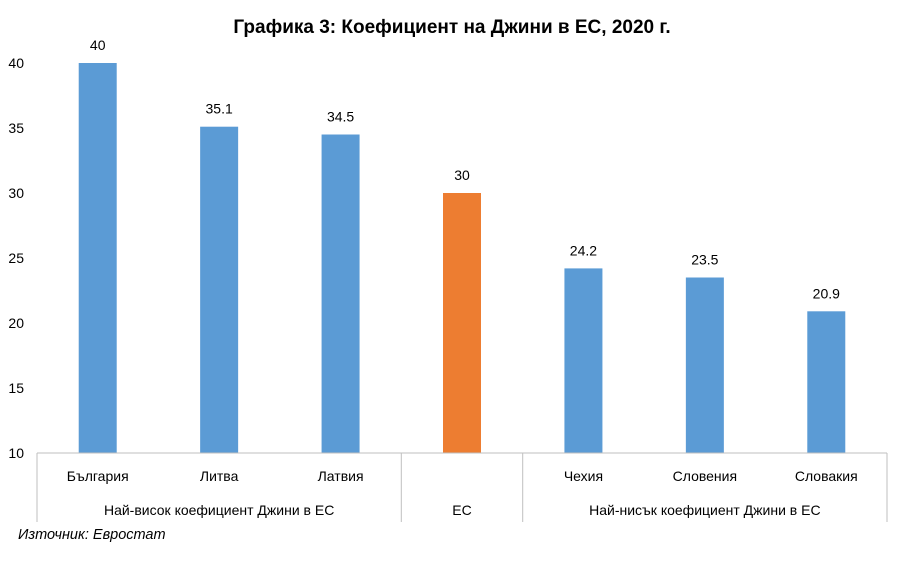  I want to click on category-label: Латвия, so click(341, 476).